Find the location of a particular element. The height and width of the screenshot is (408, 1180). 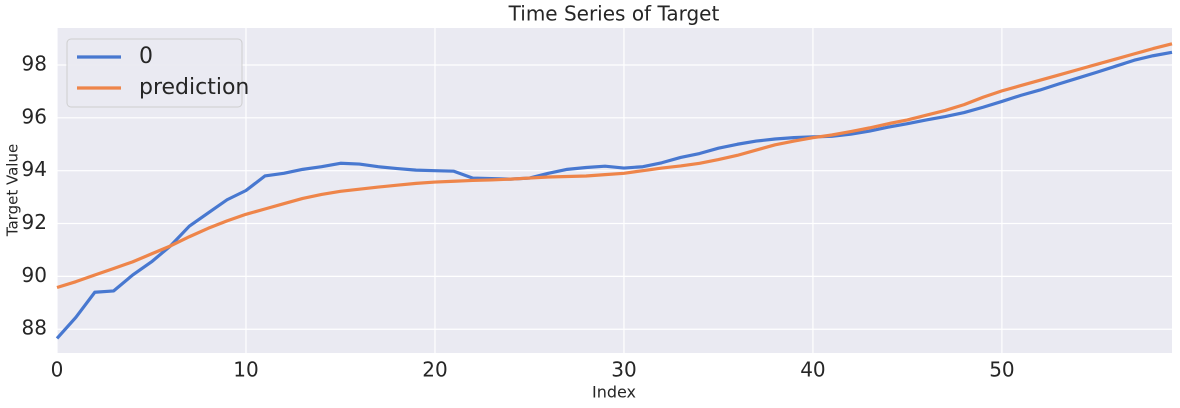

x-axis-label: Index is located at coordinates (614, 392).